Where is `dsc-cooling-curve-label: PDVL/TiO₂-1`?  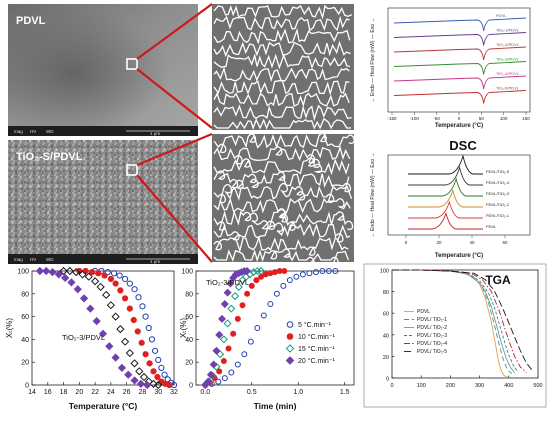 dsc-cooling-curve-label: PDVL/TiO₂-1 is located at coordinates (498, 215).